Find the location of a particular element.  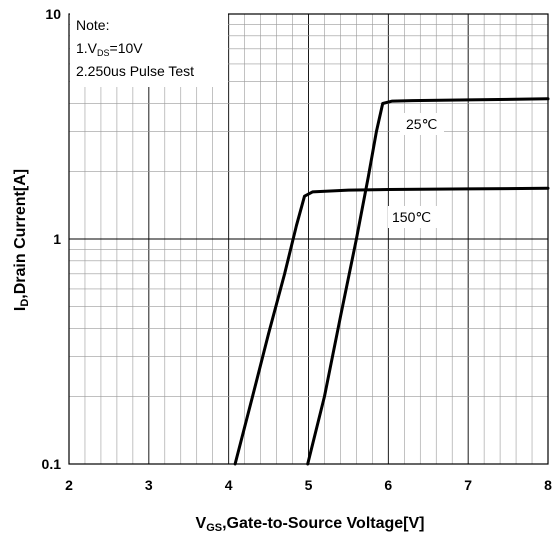

x-axis-title-sub: GS is located at coordinates (214, 528).